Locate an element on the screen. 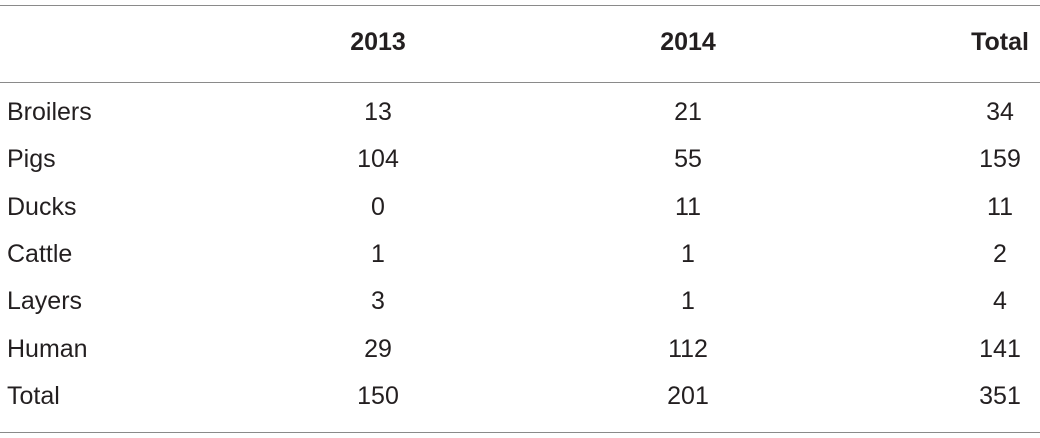 The height and width of the screenshot is (438, 1040). table-cell: 201 is located at coordinates (688, 395).